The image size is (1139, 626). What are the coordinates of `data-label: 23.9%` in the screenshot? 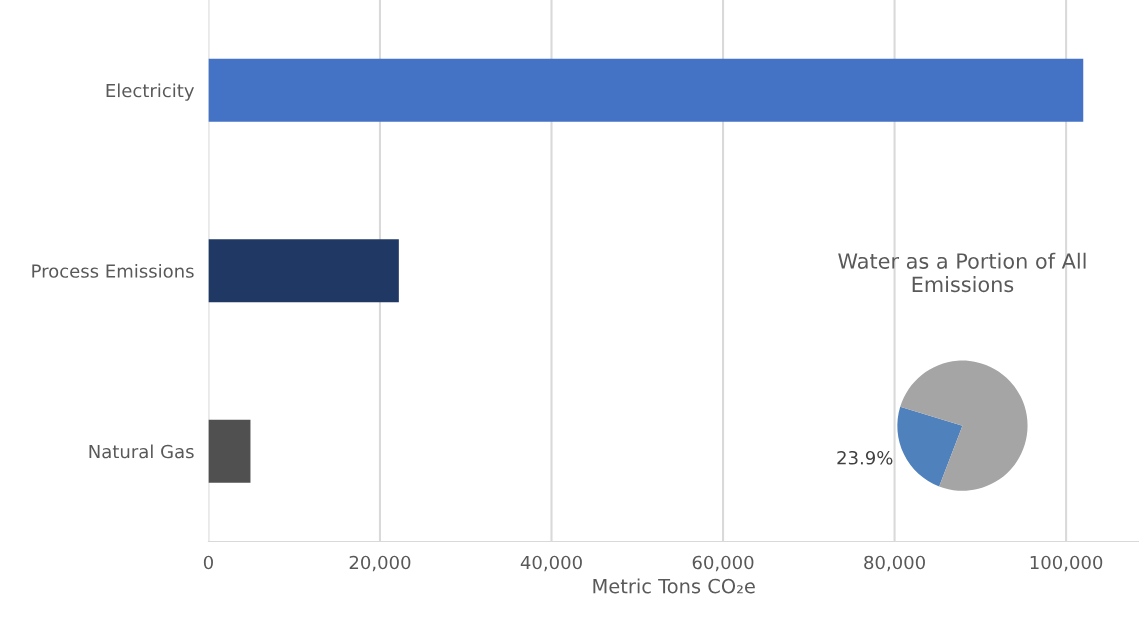 It's located at (865, 457).